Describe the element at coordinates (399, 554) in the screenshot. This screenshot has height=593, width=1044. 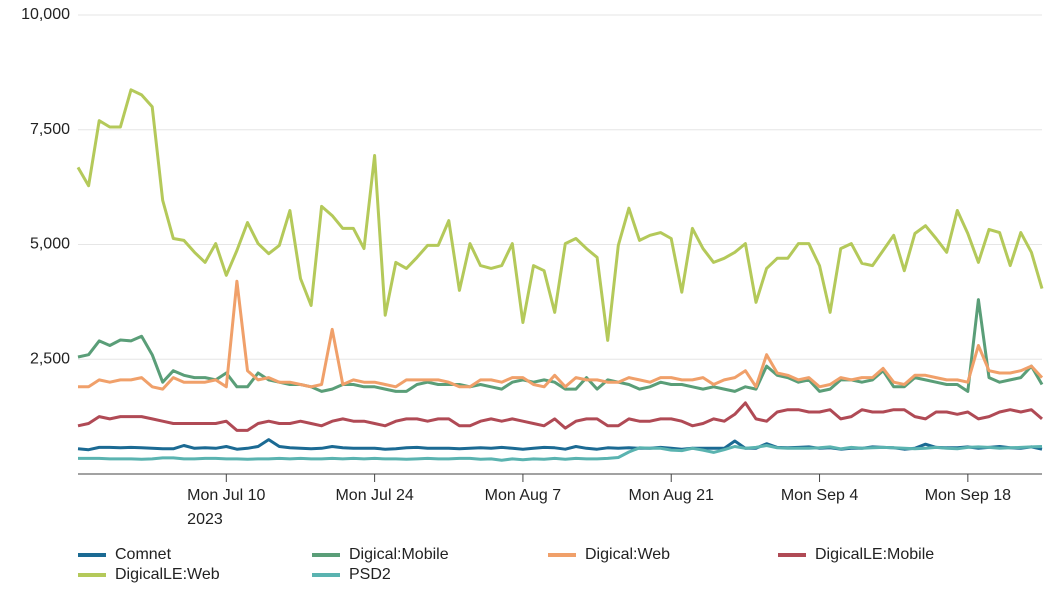
I see `legend-label: Digical:Mobile` at that location.